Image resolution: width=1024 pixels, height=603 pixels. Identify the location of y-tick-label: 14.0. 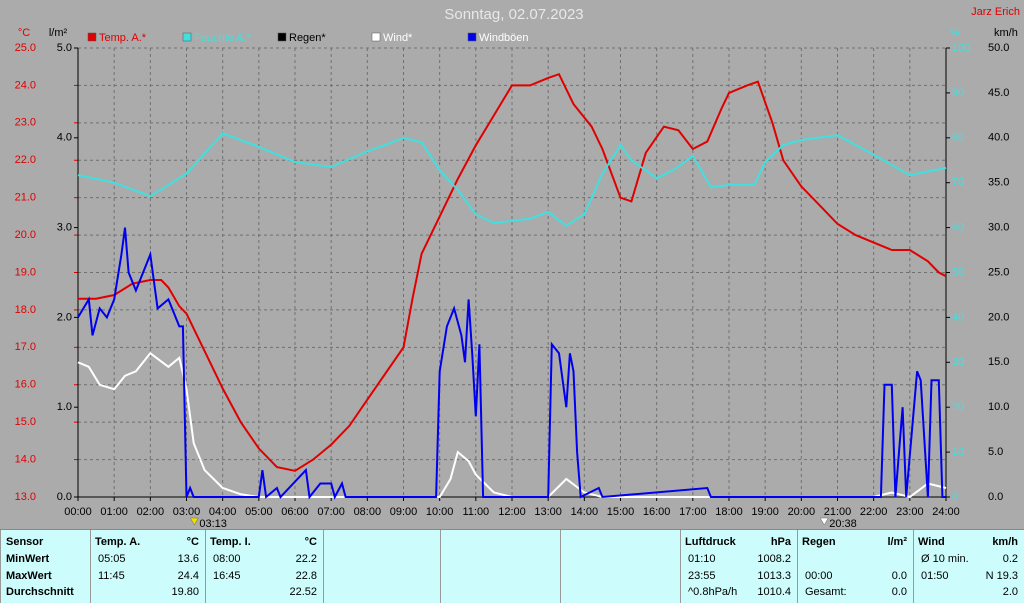
(25, 459).